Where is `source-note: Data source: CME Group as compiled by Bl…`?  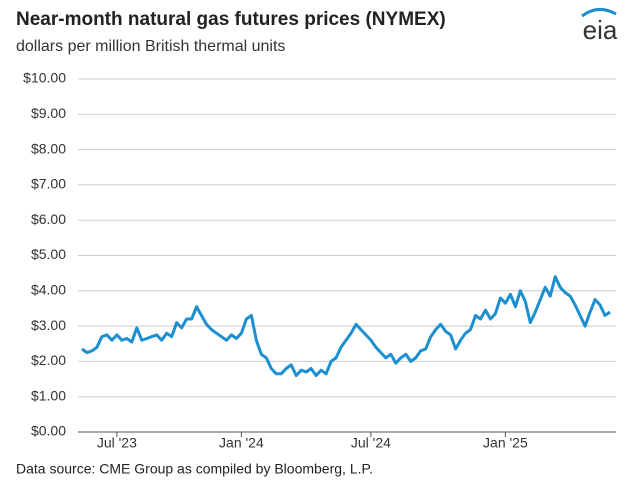
source-note: Data source: CME Group as compiled by Bl… is located at coordinates (194, 469).